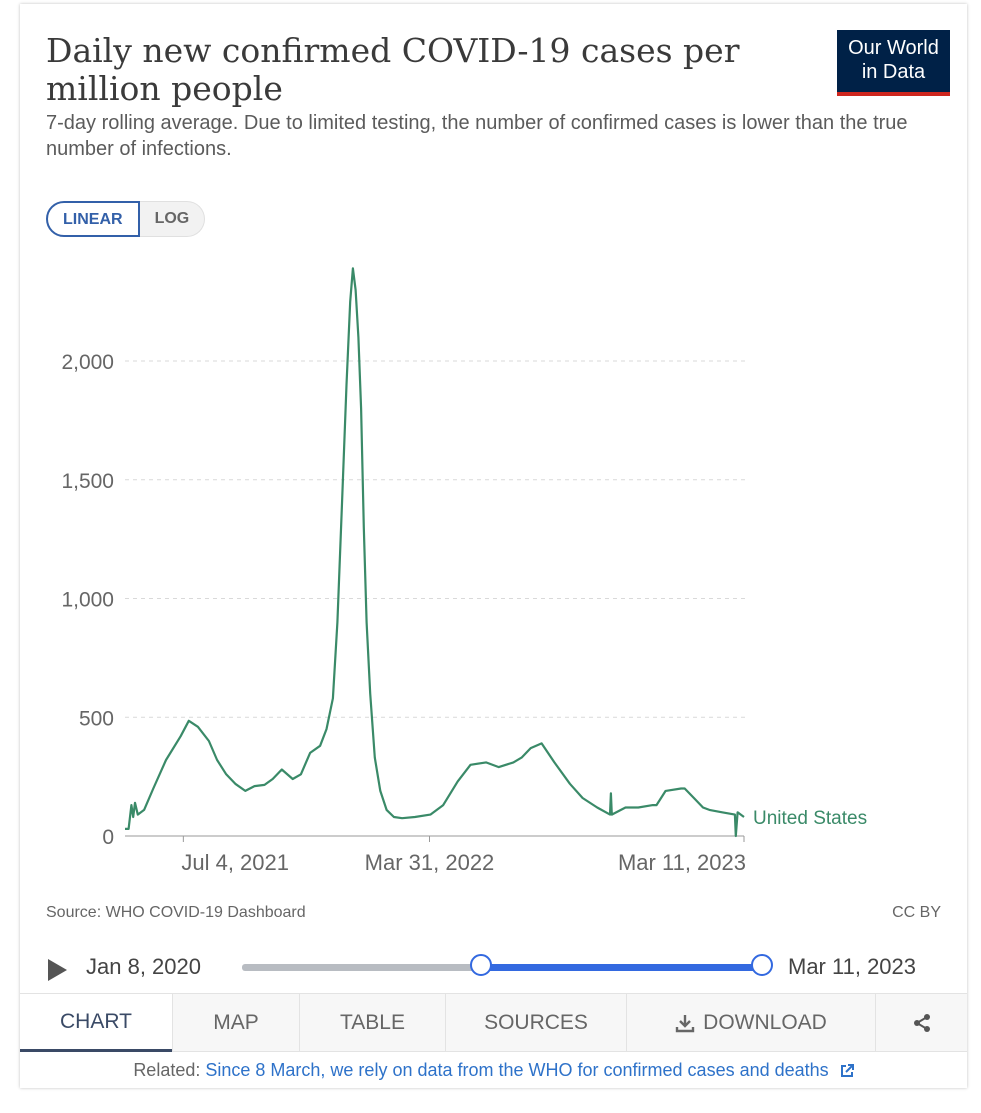 The height and width of the screenshot is (1113, 981). What do you see at coordinates (847, 1071) in the screenshot?
I see `external-link-icon` at bounding box center [847, 1071].